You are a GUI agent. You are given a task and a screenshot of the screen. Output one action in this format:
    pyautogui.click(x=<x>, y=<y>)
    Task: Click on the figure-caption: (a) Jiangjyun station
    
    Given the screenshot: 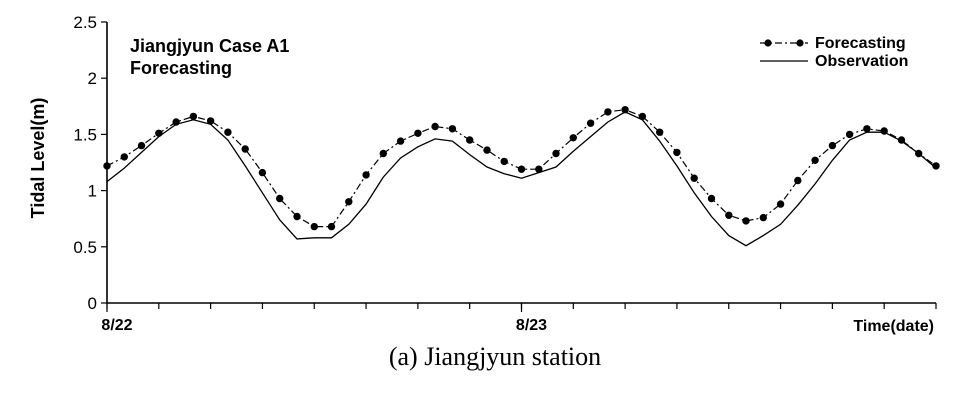 What is the action you would take?
    pyautogui.click(x=495, y=356)
    